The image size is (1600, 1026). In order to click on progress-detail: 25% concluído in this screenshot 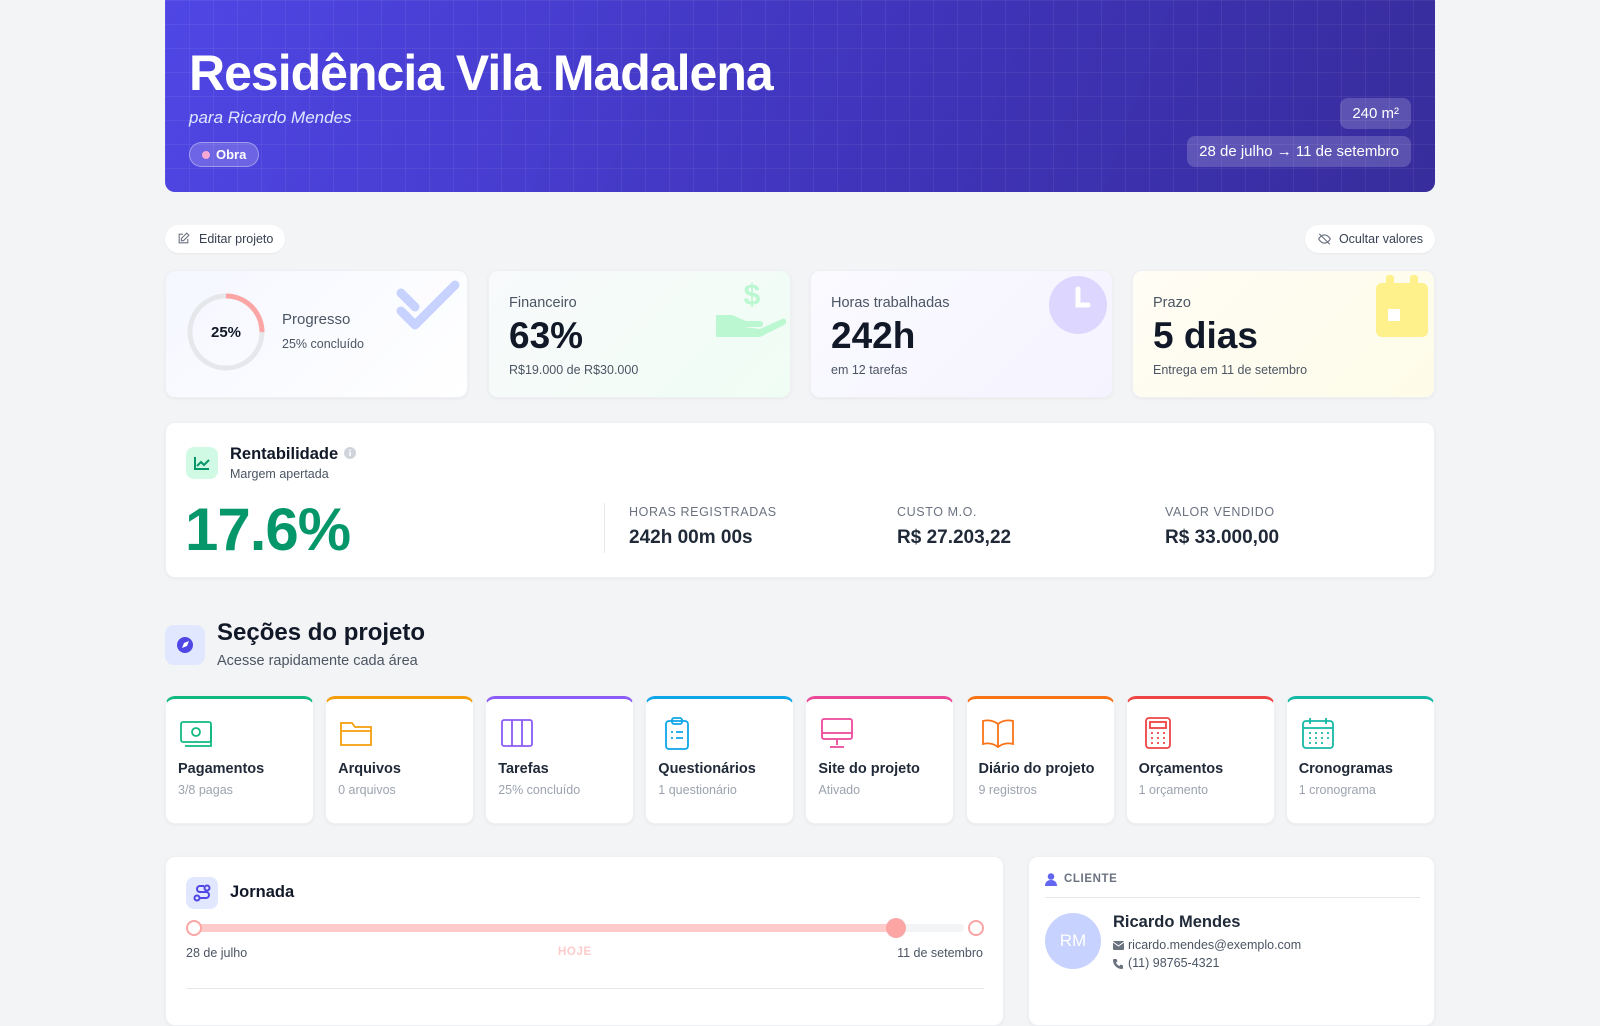, I will do `click(323, 344)`.